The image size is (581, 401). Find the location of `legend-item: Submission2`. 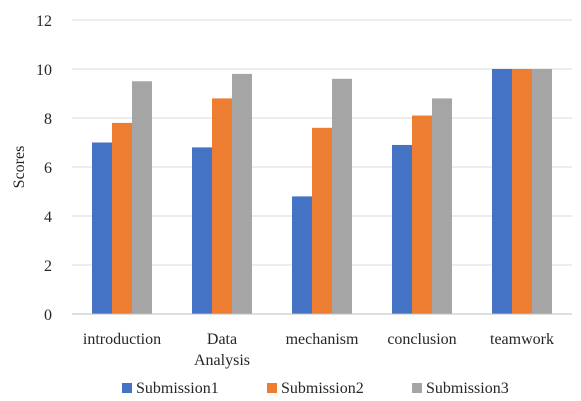

legend-item: Submission2 is located at coordinates (315, 388).